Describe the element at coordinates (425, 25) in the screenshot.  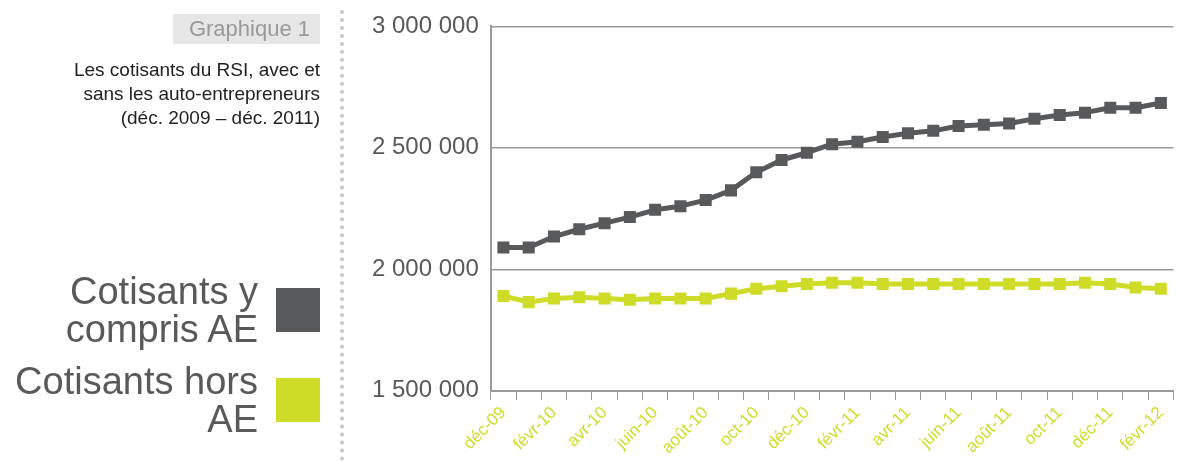
I see `y-tick-label: 3 000 000` at that location.